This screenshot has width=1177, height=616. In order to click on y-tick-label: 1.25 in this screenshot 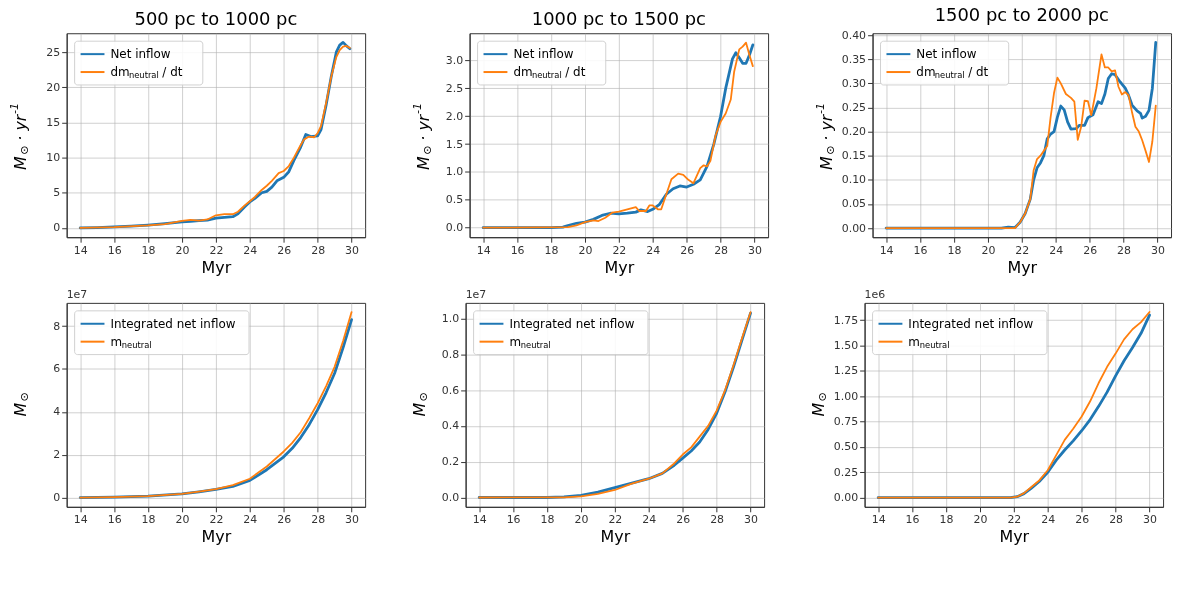, I will do `click(846, 371)`.